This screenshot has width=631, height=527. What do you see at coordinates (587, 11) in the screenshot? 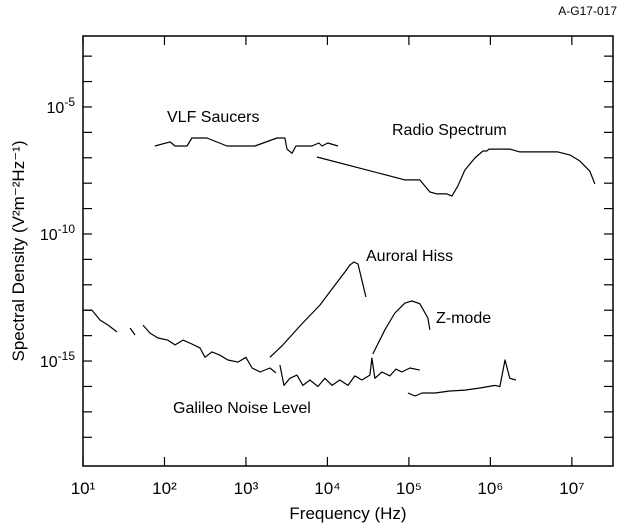
I see `figure-id: A-G17-017` at bounding box center [587, 11].